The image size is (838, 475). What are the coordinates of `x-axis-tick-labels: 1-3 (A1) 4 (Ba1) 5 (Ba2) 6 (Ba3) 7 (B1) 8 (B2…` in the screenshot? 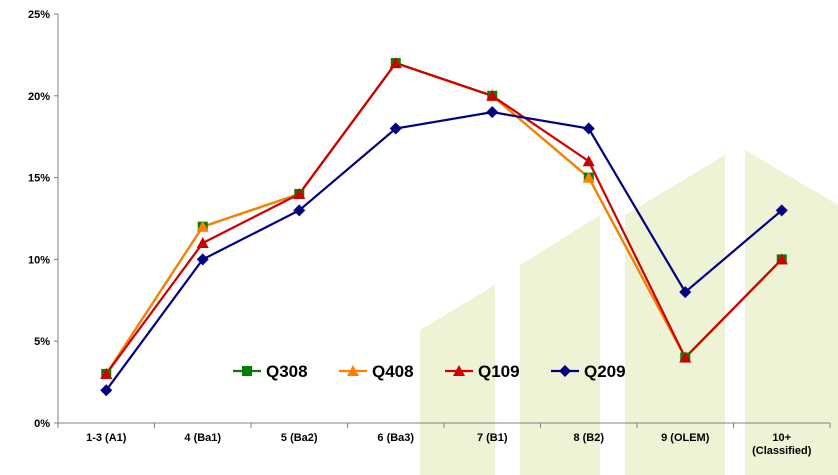 It's located at (449, 444).